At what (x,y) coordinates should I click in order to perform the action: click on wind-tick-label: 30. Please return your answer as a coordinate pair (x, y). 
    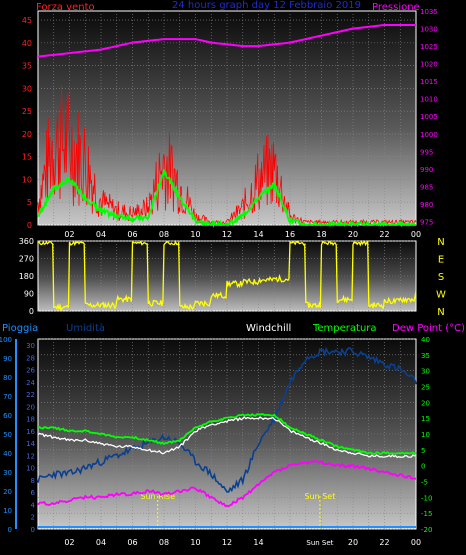
    Looking at the image, I should click on (27, 88).